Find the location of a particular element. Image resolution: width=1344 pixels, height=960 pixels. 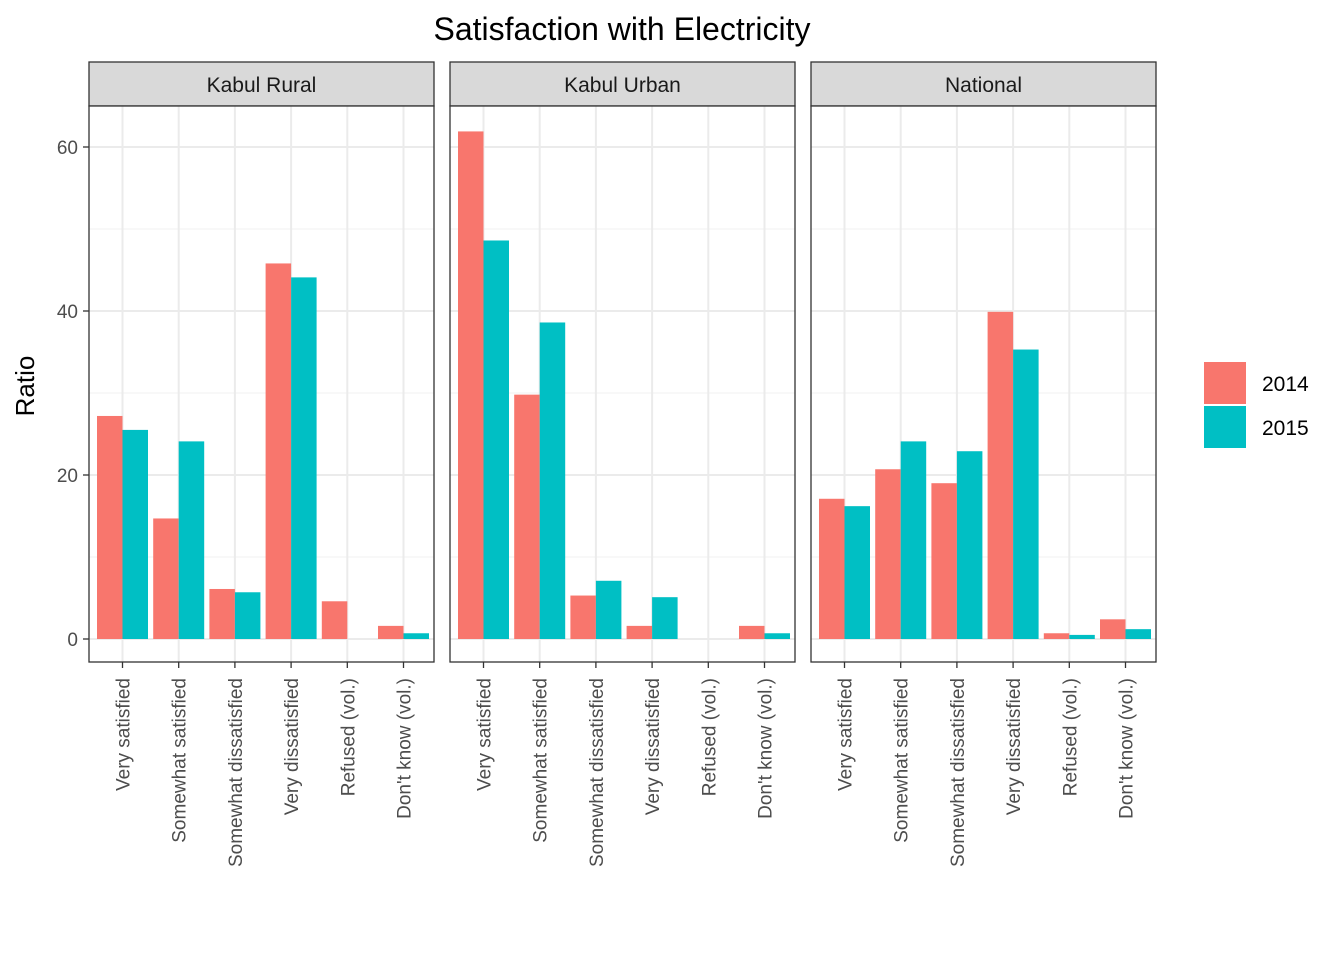

y-tick-label: 60 is located at coordinates (67, 148).